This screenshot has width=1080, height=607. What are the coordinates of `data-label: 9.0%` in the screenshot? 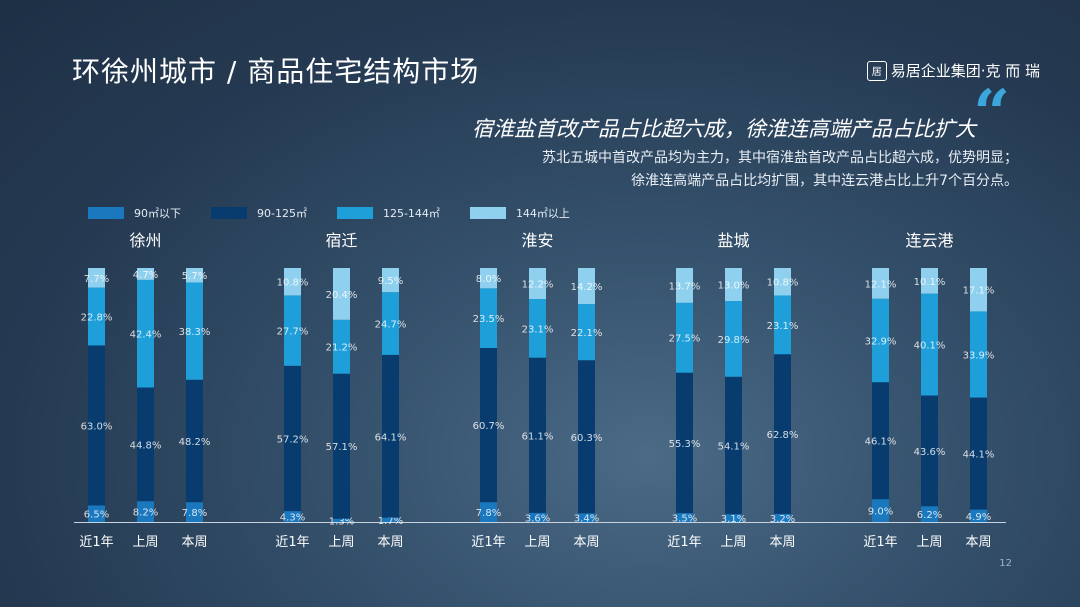 It's located at (880, 512).